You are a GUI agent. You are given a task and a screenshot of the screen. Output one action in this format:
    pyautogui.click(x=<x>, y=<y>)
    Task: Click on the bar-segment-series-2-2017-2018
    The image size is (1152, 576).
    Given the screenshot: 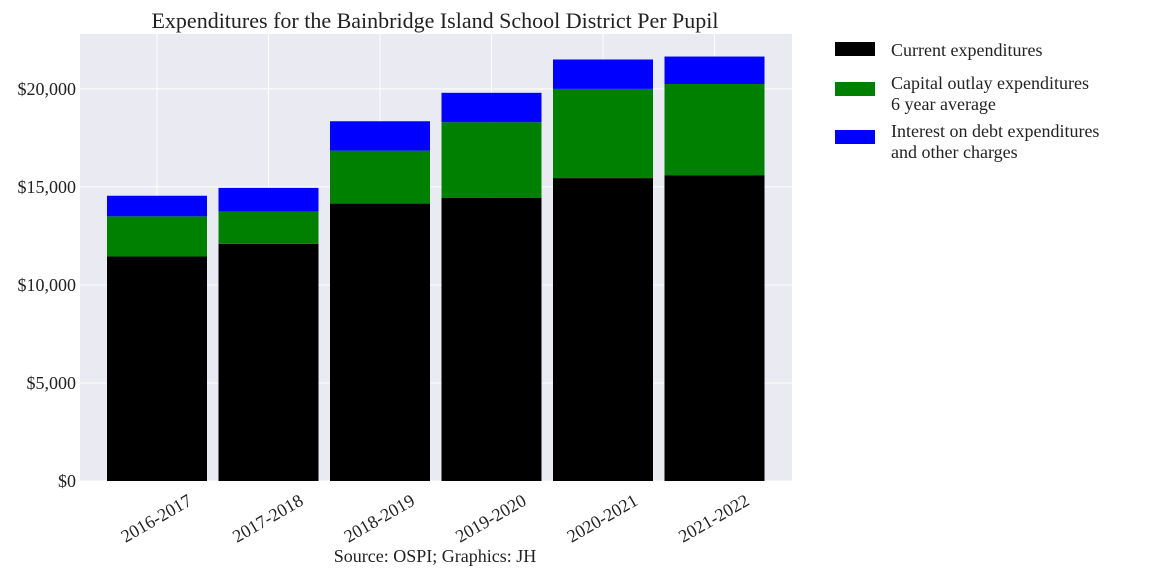 What is the action you would take?
    pyautogui.click(x=268, y=199)
    